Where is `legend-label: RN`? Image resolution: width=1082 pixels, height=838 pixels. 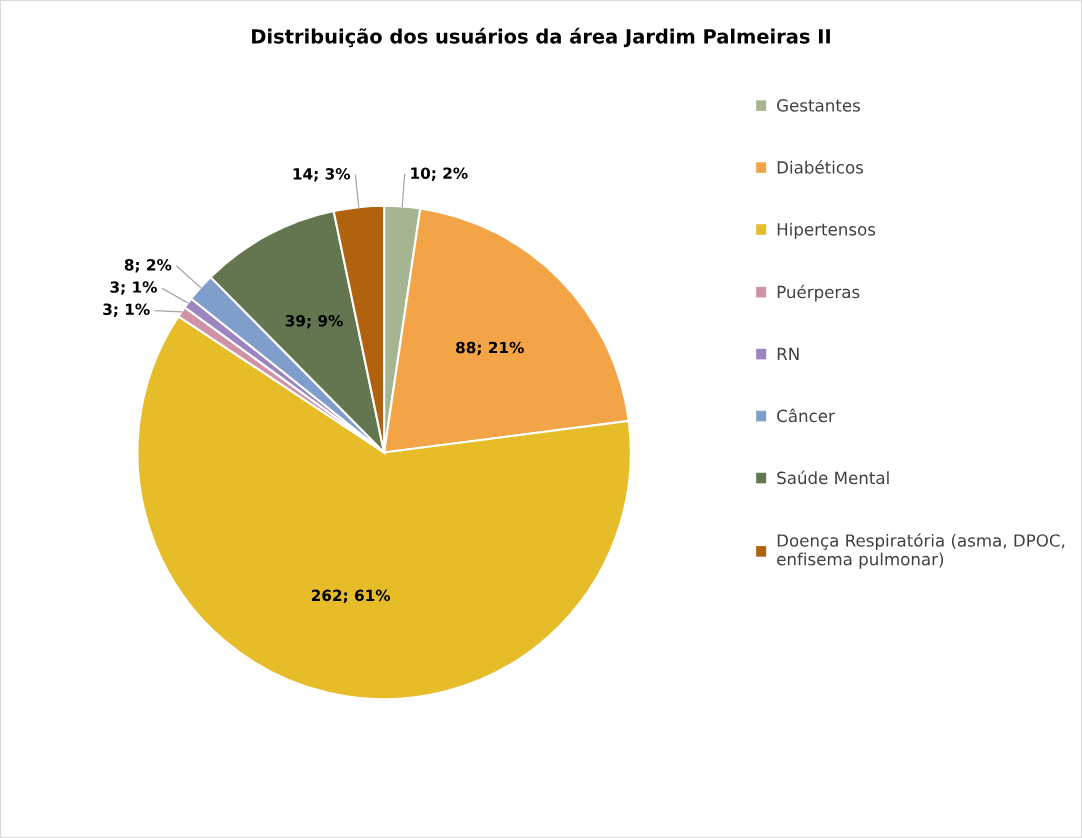
legend-label: RN is located at coordinates (788, 353).